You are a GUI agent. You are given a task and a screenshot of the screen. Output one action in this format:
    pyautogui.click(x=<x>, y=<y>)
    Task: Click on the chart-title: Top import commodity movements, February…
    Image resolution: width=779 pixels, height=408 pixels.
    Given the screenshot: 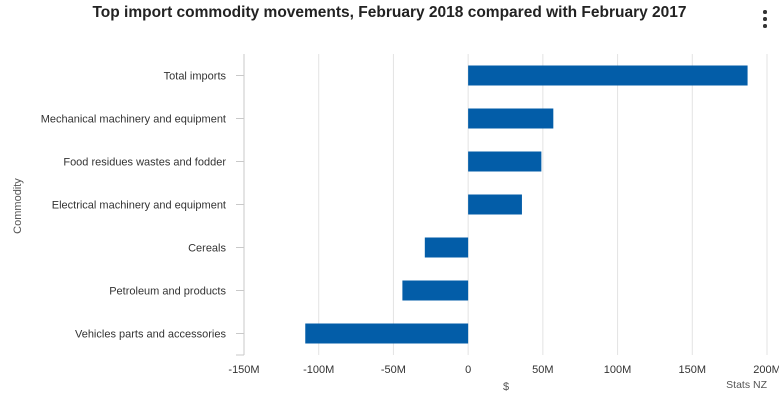 What is the action you would take?
    pyautogui.click(x=389, y=12)
    